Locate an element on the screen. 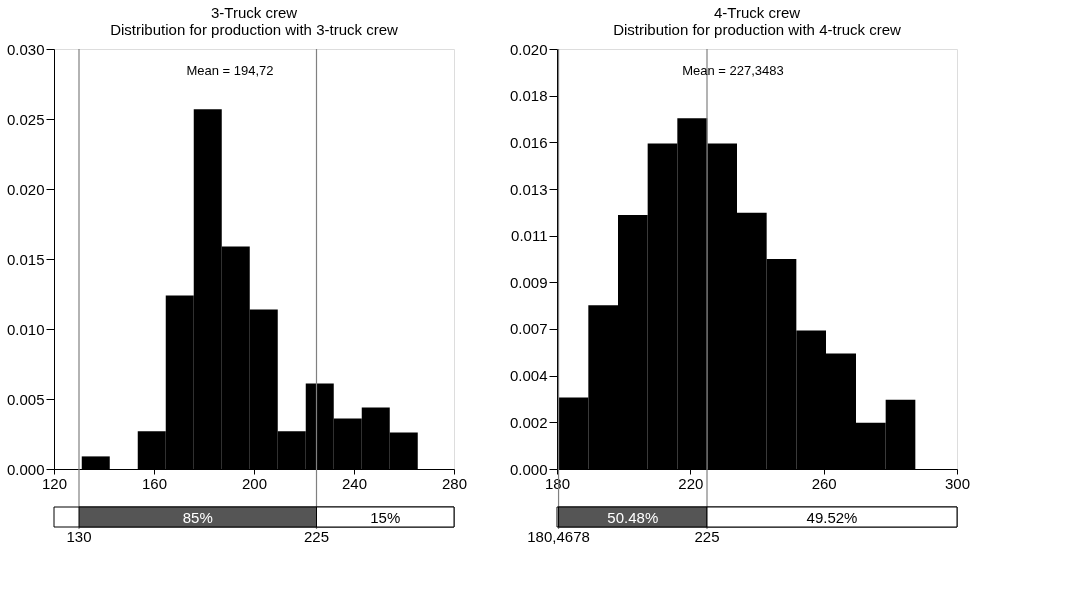  text: 85% is located at coordinates (197, 517).